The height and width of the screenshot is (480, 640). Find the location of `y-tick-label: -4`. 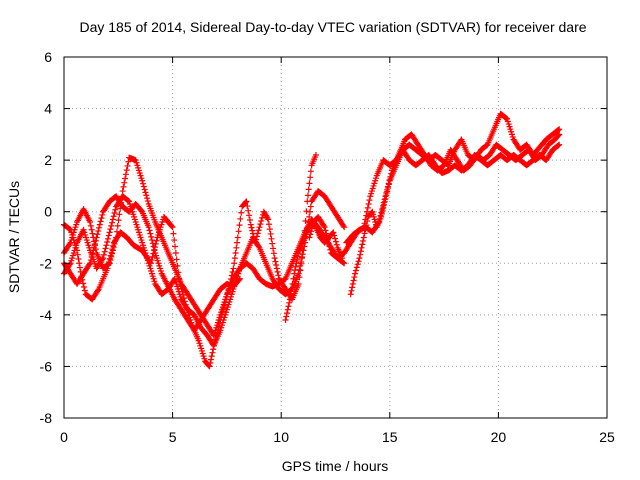

y-tick-label: -4 is located at coordinates (46, 315).